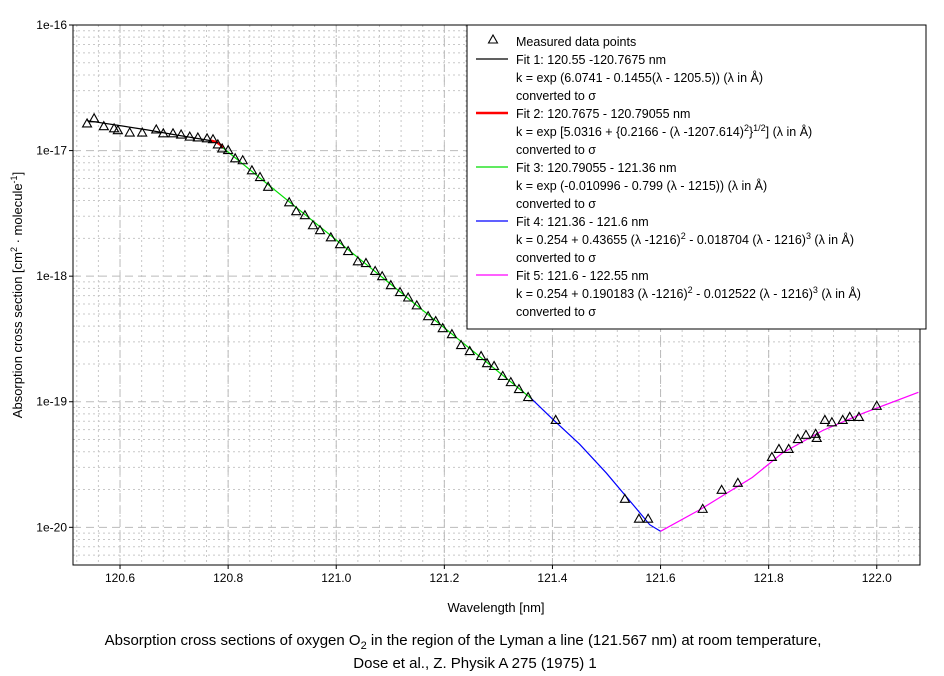  I want to click on y-label-main: Absorption cross section [cm, so click(17, 335).